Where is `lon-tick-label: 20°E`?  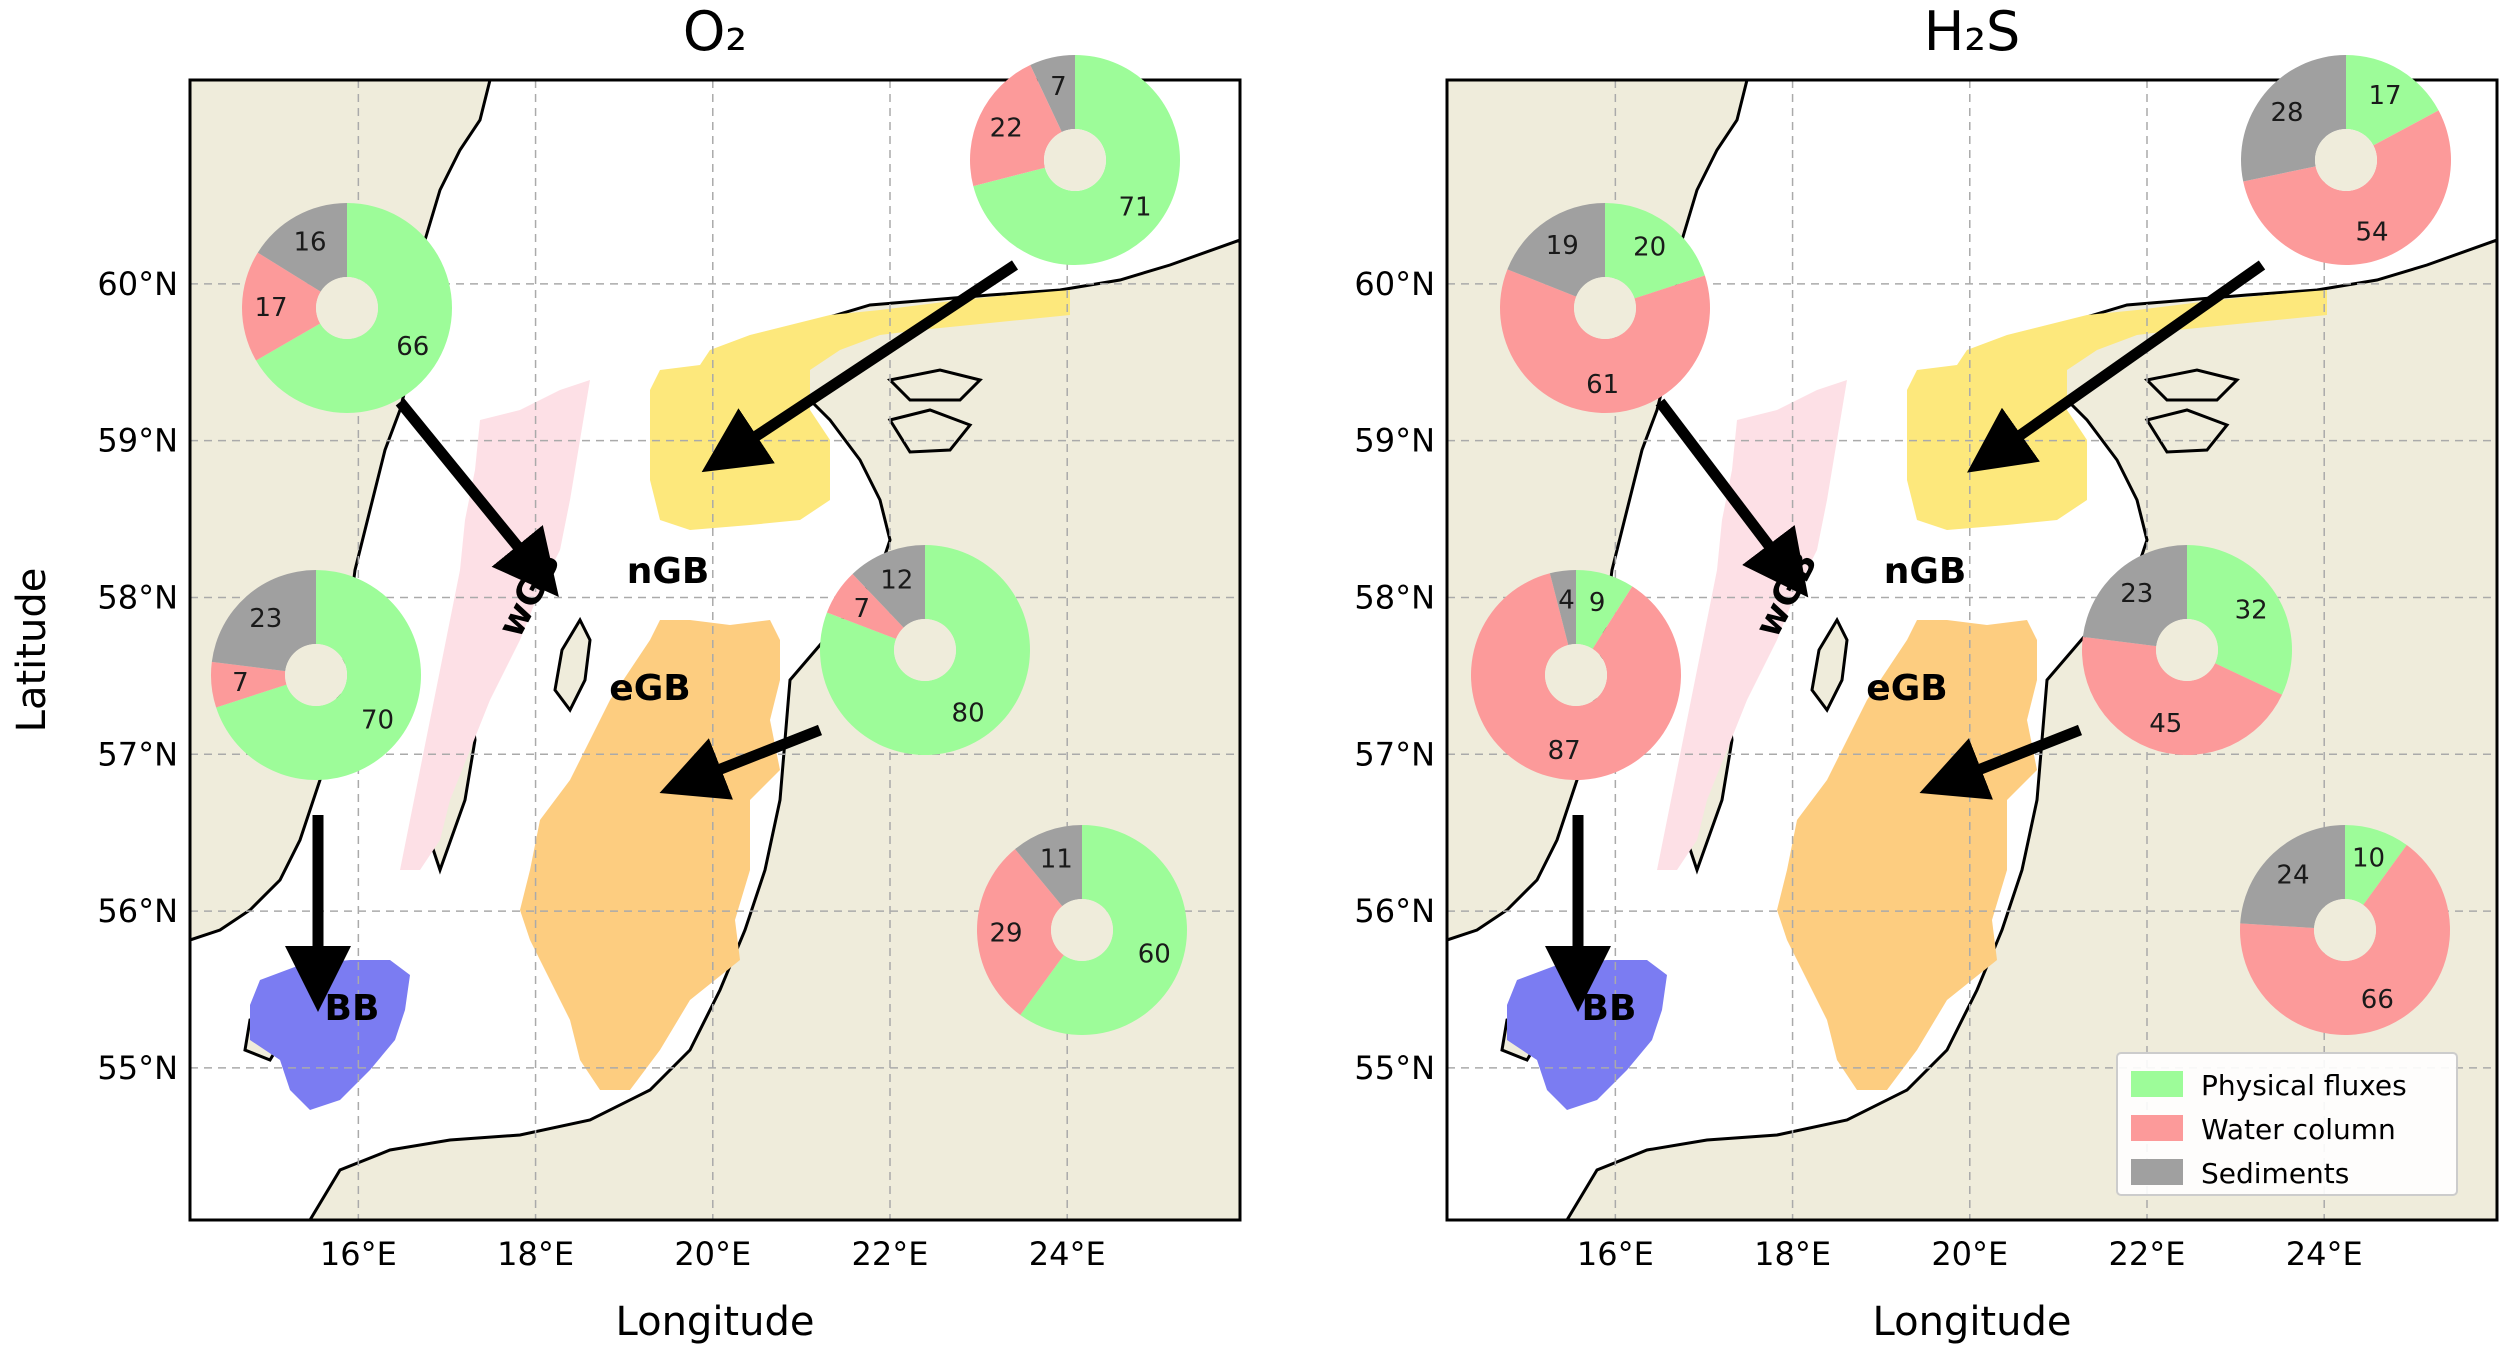 lon-tick-label: 20°E is located at coordinates (1969, 1254).